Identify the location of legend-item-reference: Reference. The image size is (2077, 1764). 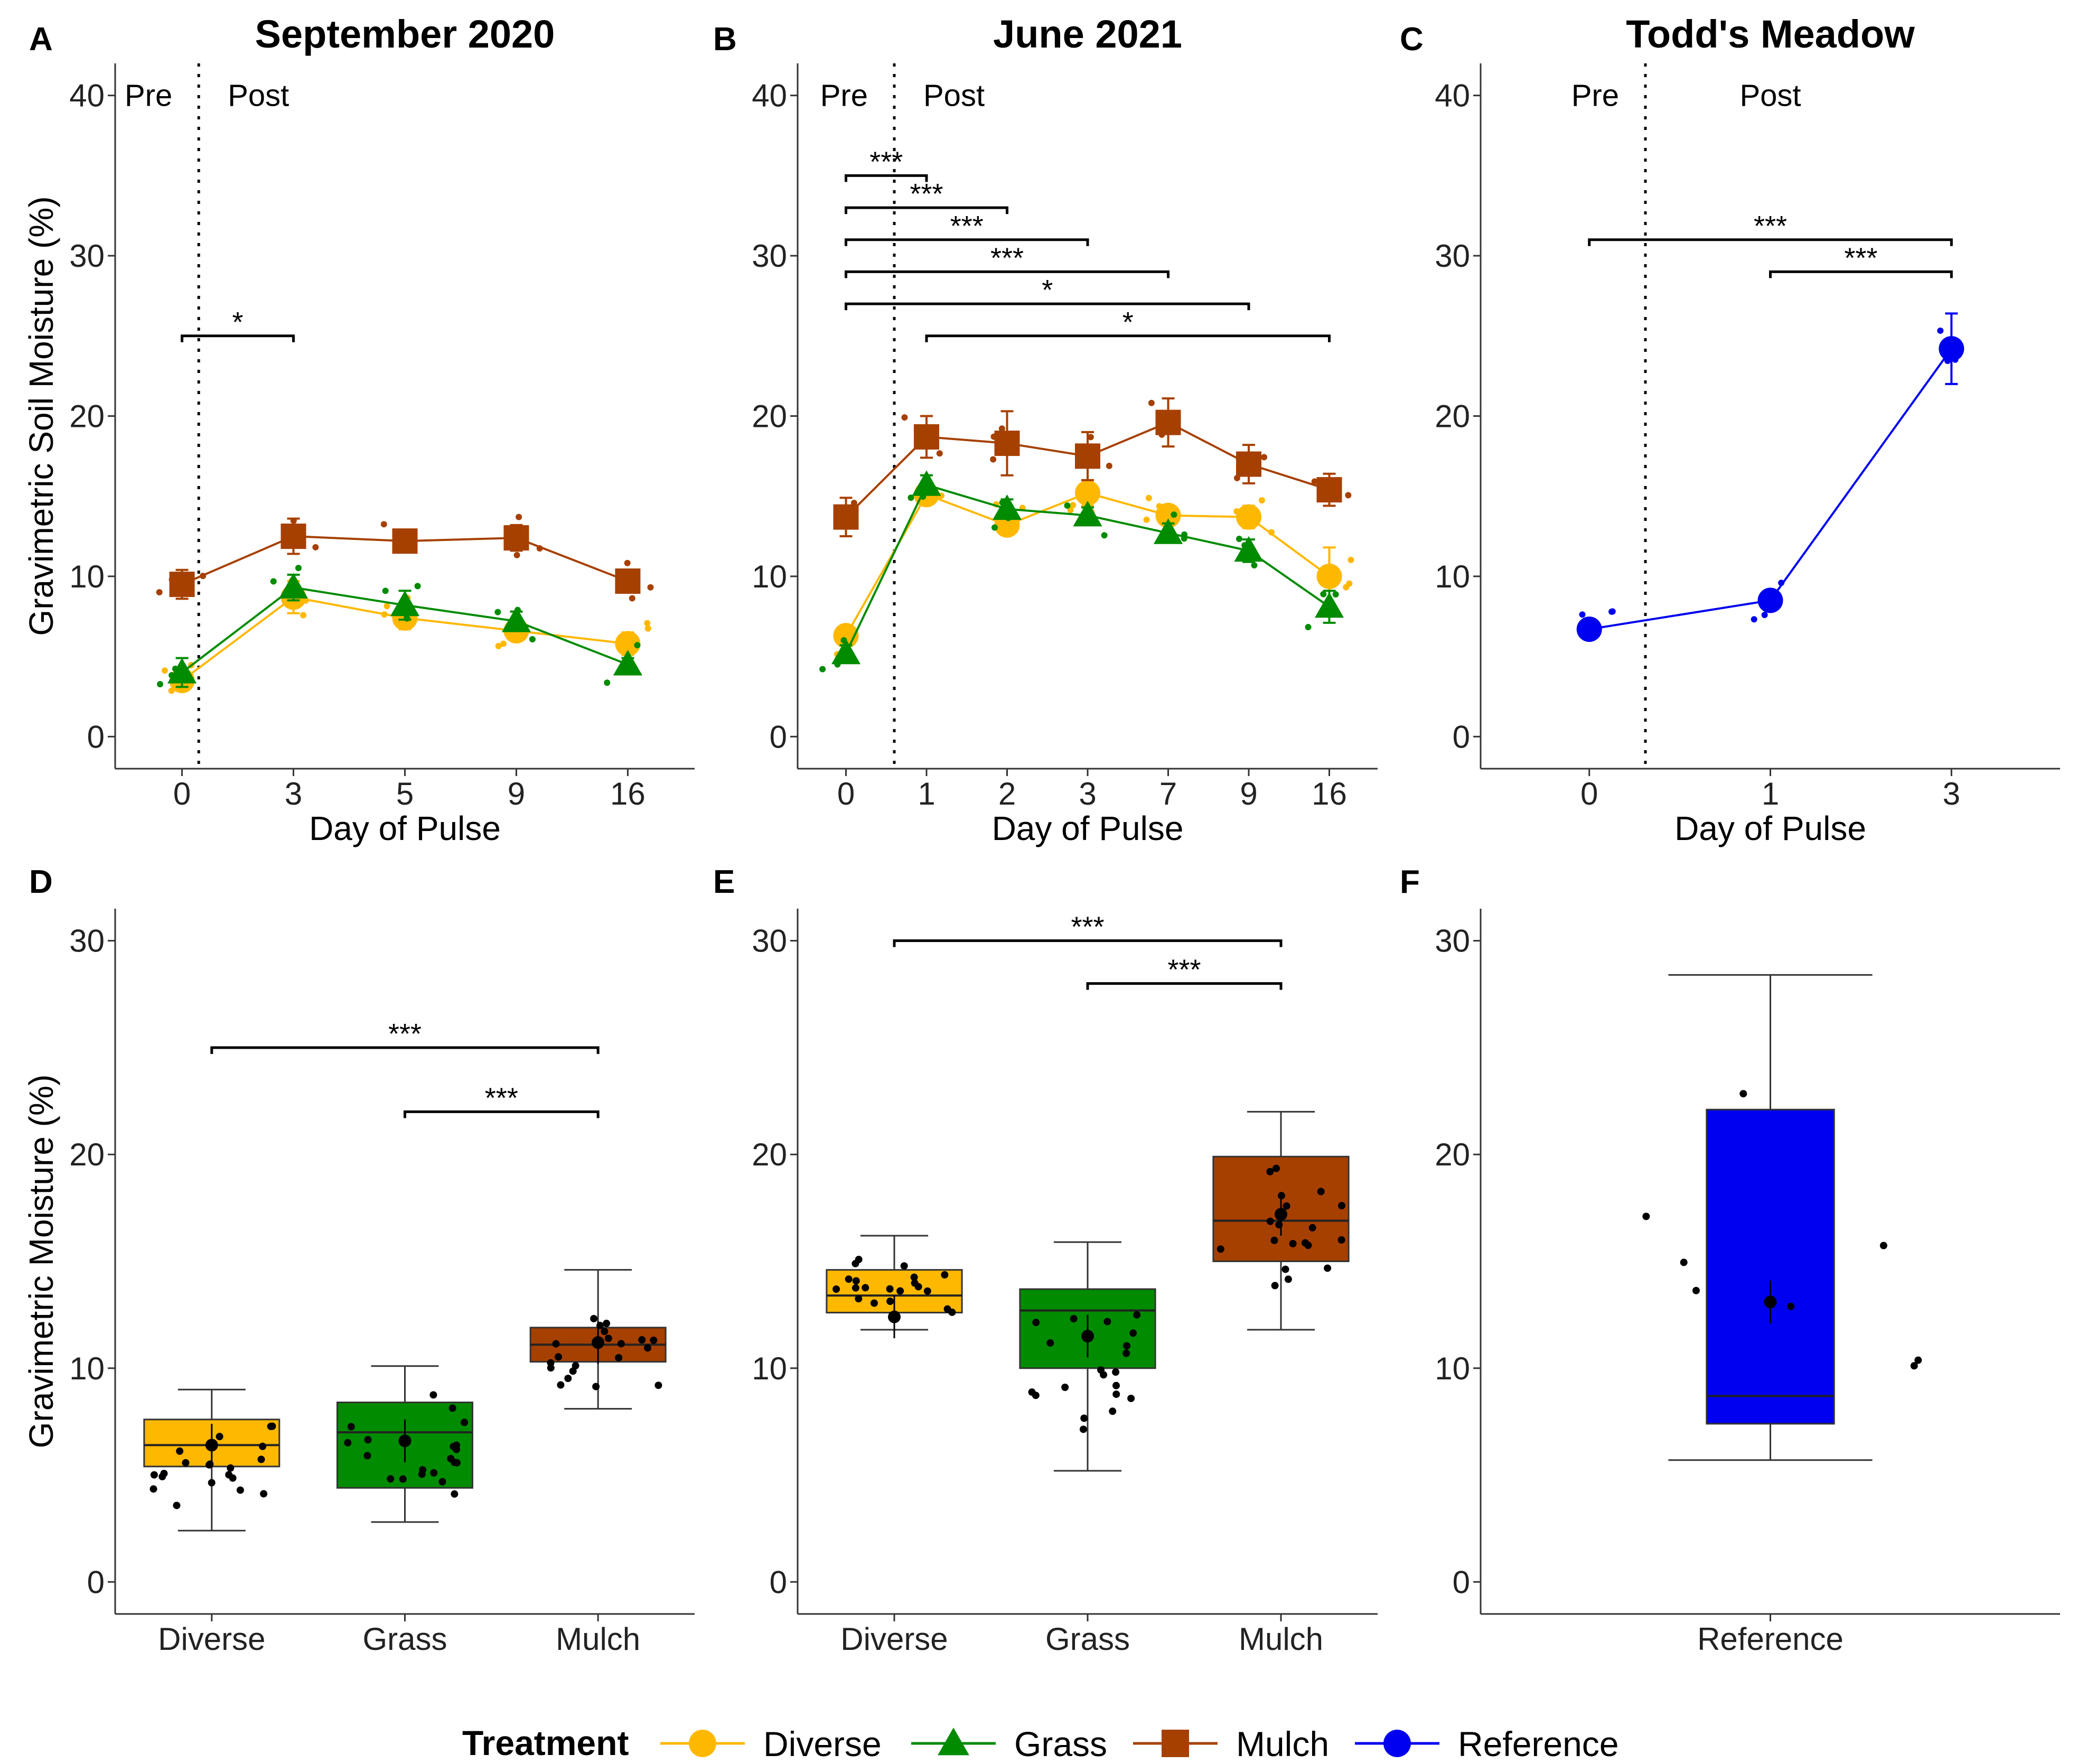
(1487, 1743).